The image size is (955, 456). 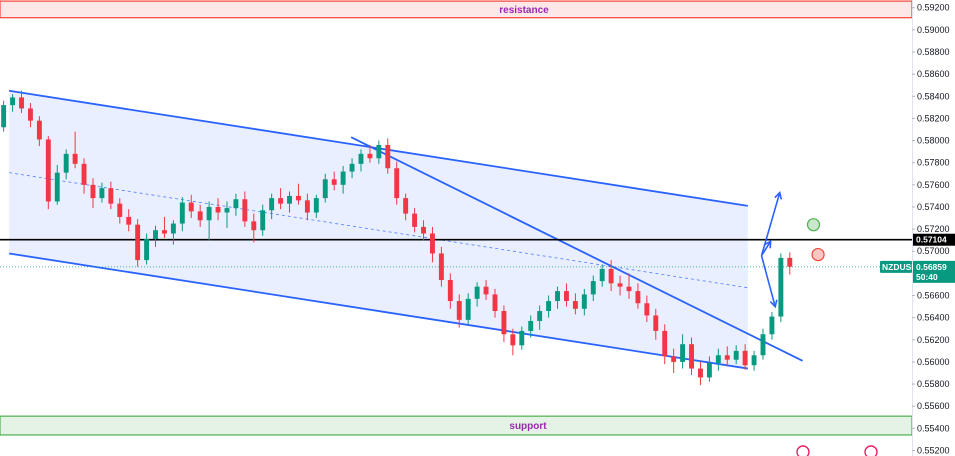 What do you see at coordinates (837, 450) in the screenshot?
I see `event-flags` at bounding box center [837, 450].